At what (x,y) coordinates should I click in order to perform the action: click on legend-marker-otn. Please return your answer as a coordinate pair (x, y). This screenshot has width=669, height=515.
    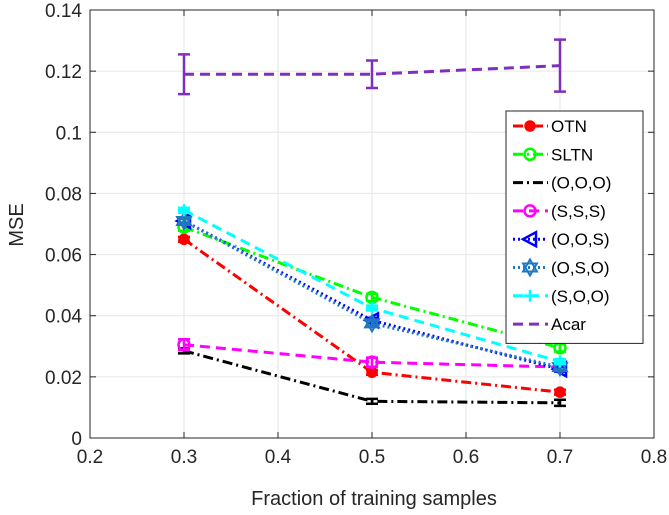
    Looking at the image, I should click on (530, 126).